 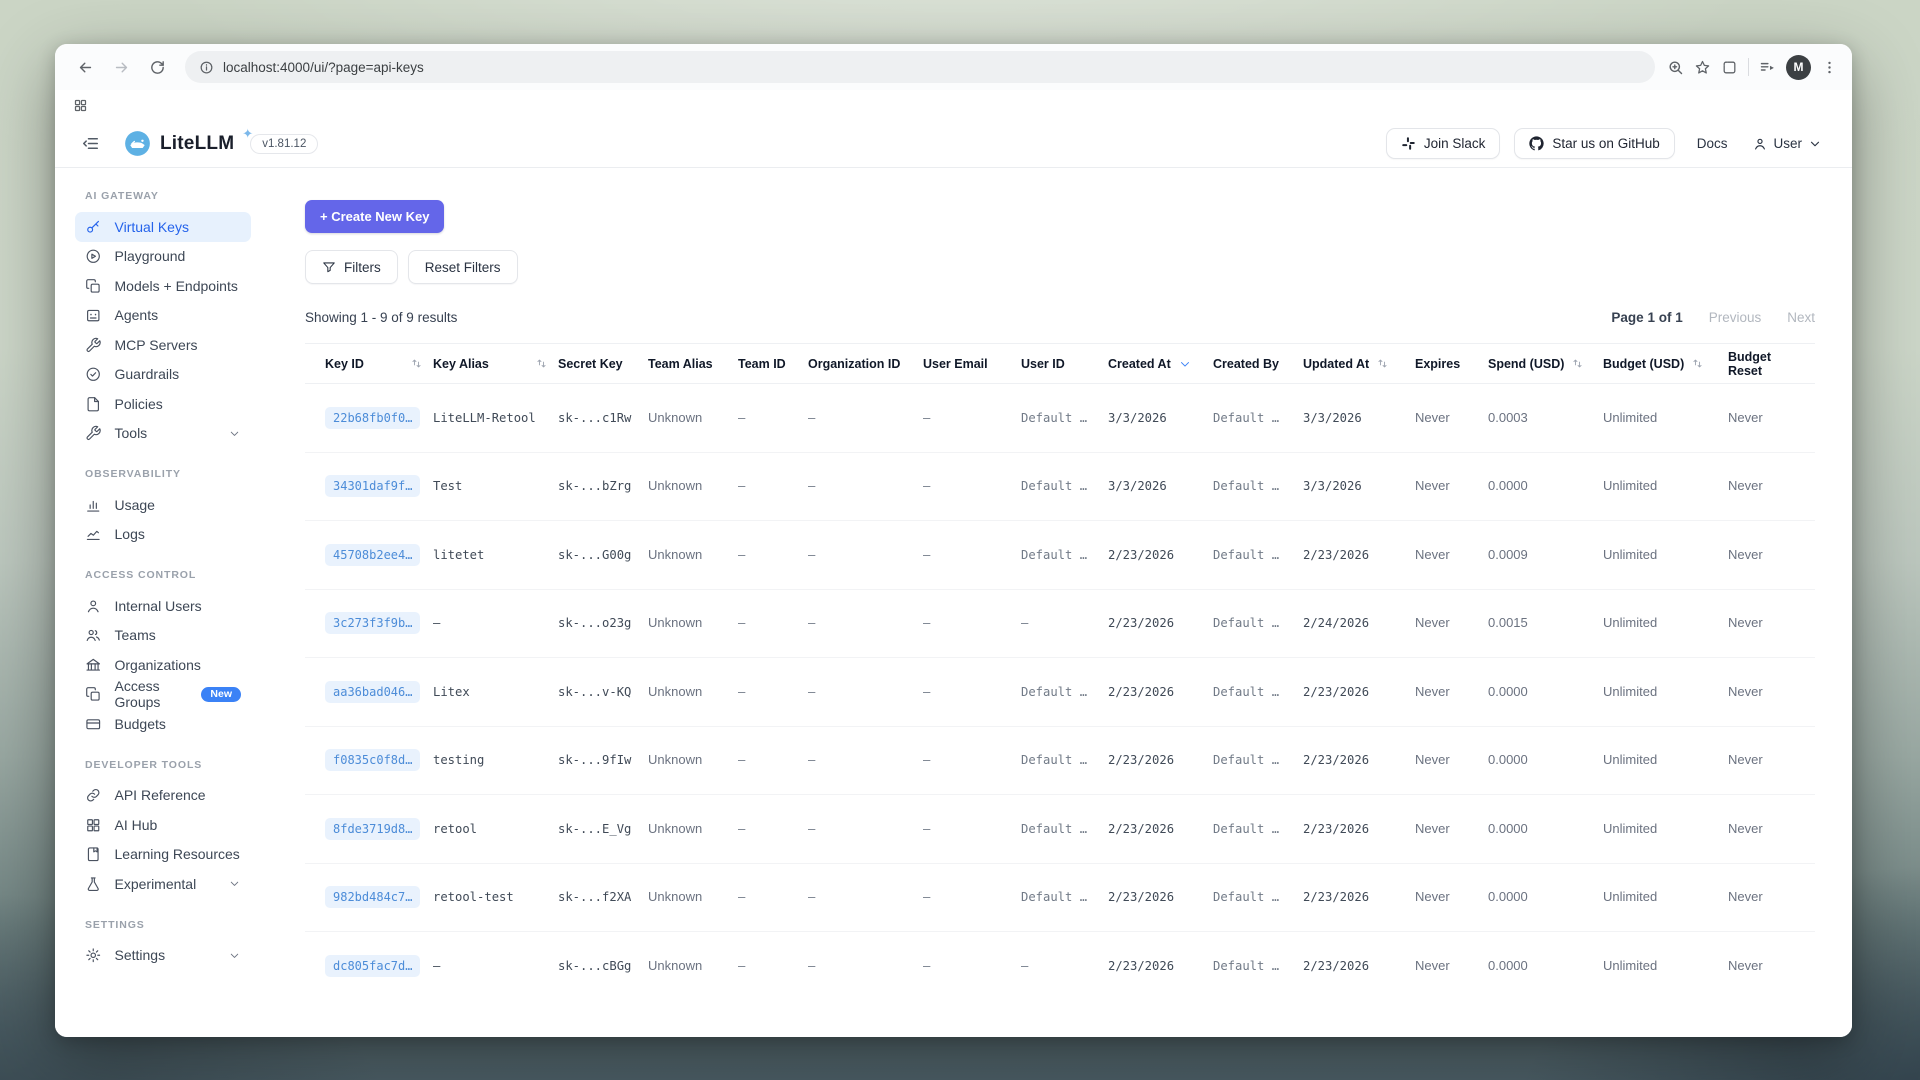 What do you see at coordinates (1787, 143) in the screenshot?
I see `user-menu: User` at bounding box center [1787, 143].